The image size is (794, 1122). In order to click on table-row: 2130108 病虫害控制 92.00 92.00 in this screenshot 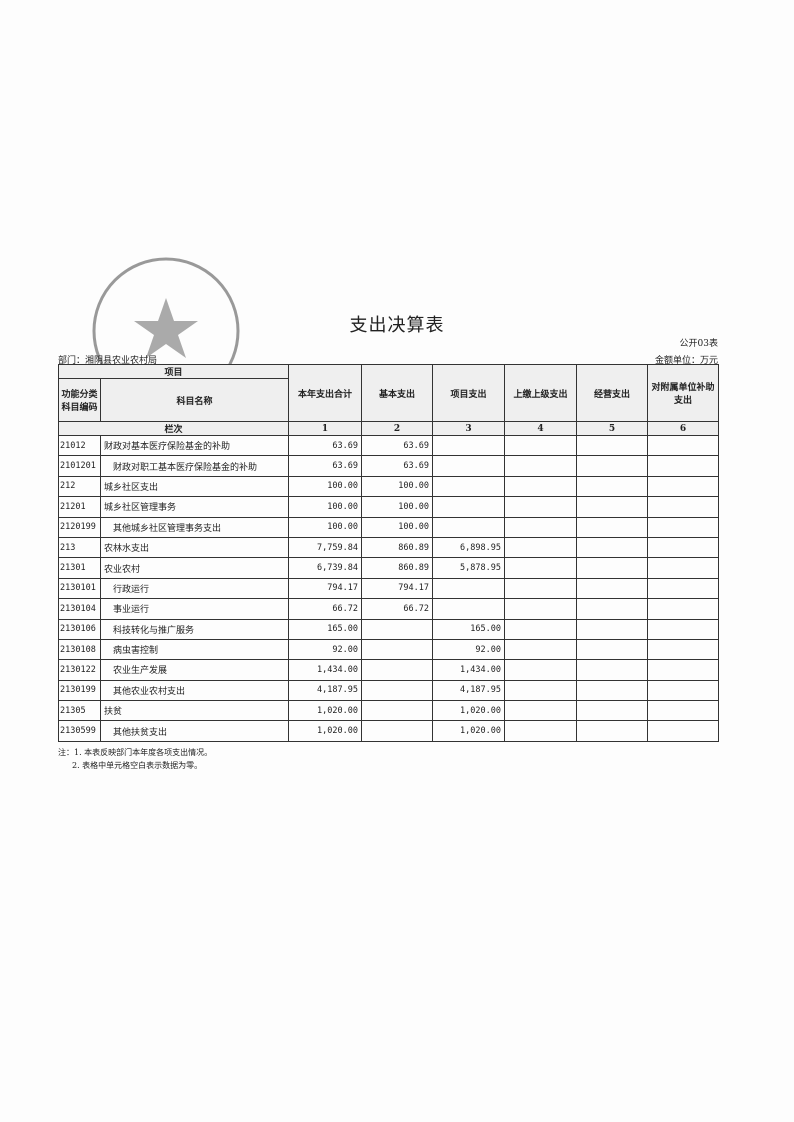, I will do `click(388, 649)`.